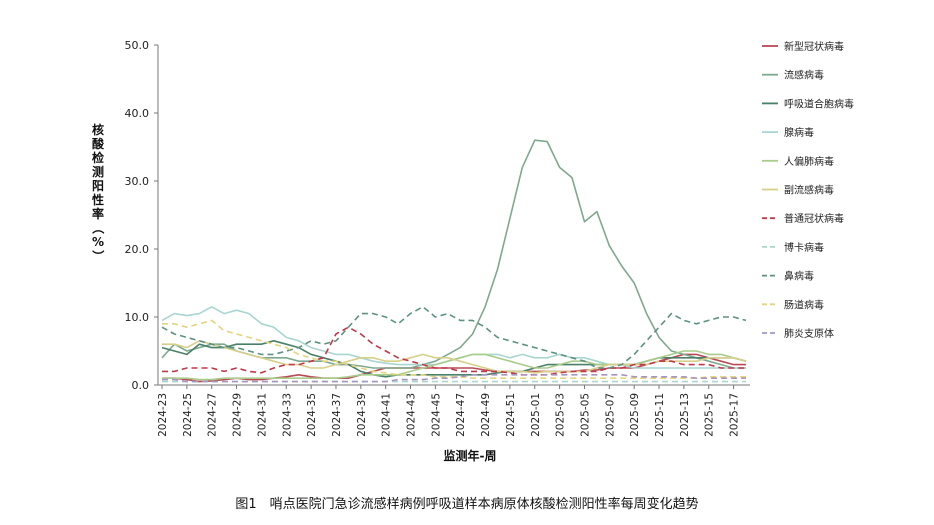  Describe the element at coordinates (238, 415) in the screenshot. I see `x-tick-label: 2024-29` at that location.